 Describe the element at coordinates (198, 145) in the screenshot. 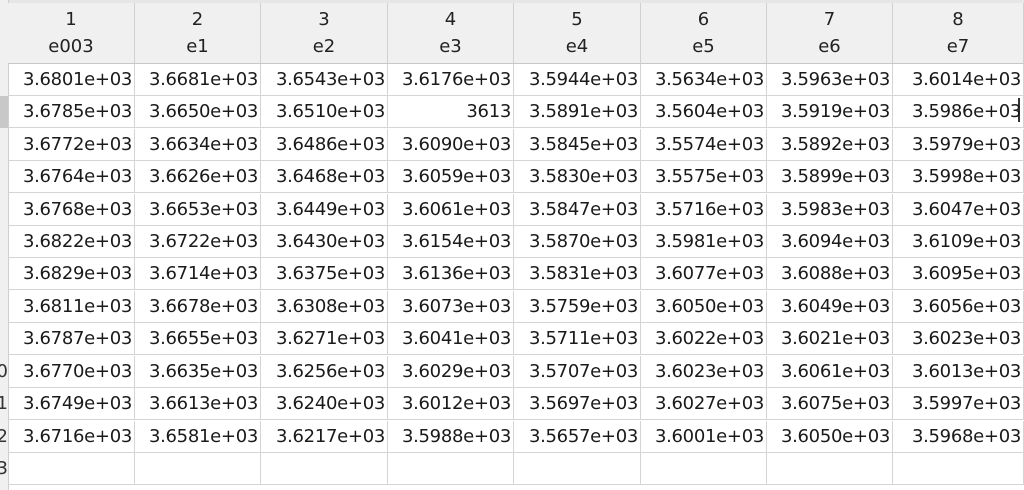

I see `table-cell: 3.6634e+03` at that location.